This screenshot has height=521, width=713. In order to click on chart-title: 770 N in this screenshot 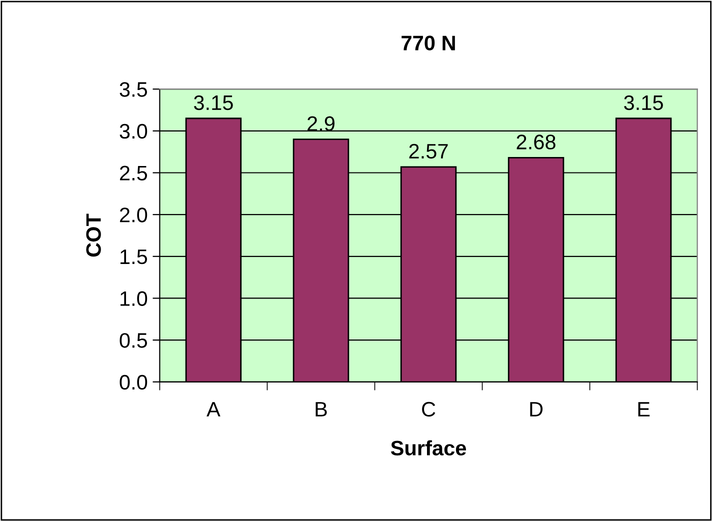, I will do `click(428, 43)`.